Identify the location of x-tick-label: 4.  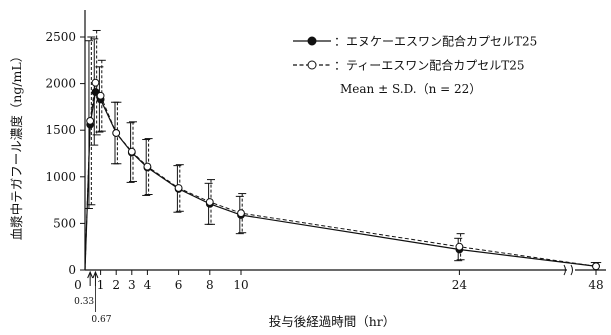
(148, 285).